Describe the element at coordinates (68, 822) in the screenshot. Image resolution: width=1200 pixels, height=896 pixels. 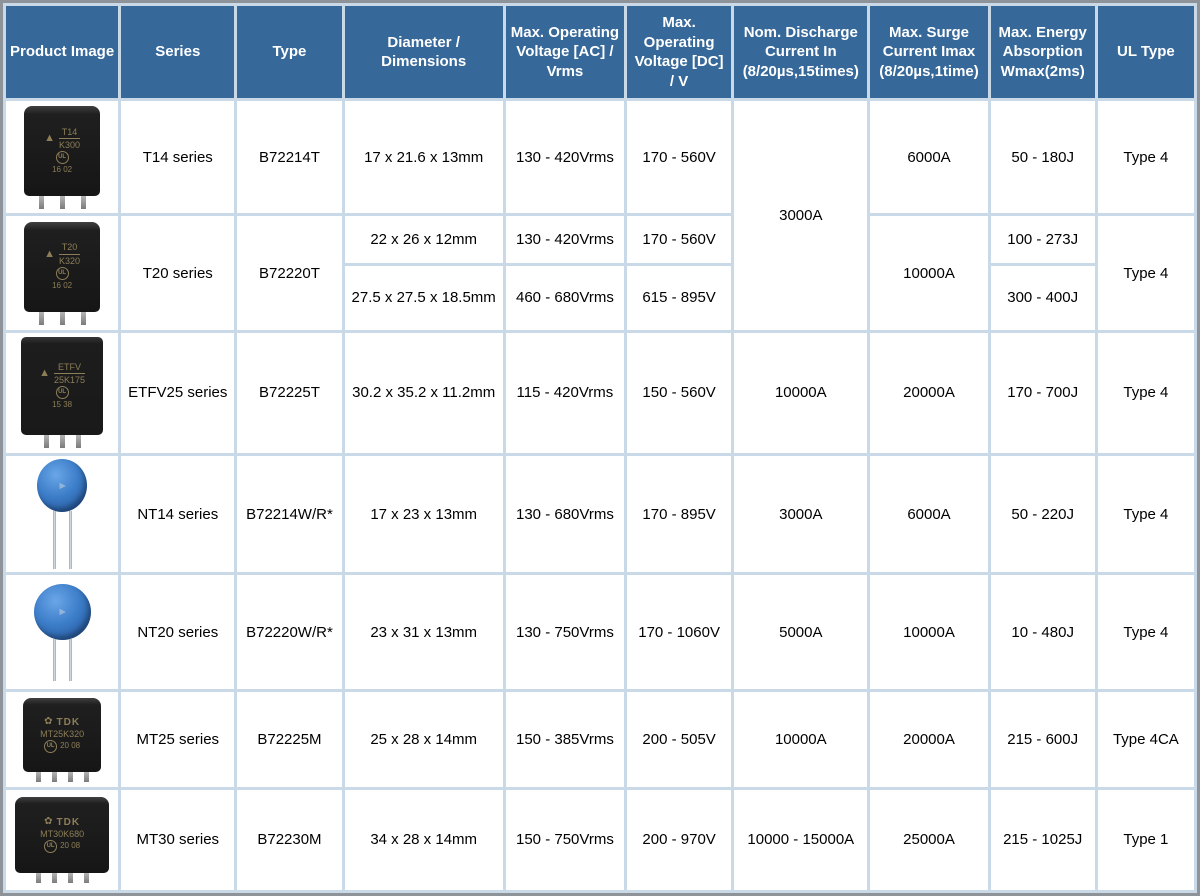
I see `mt30-print-brand: TDK` at that location.